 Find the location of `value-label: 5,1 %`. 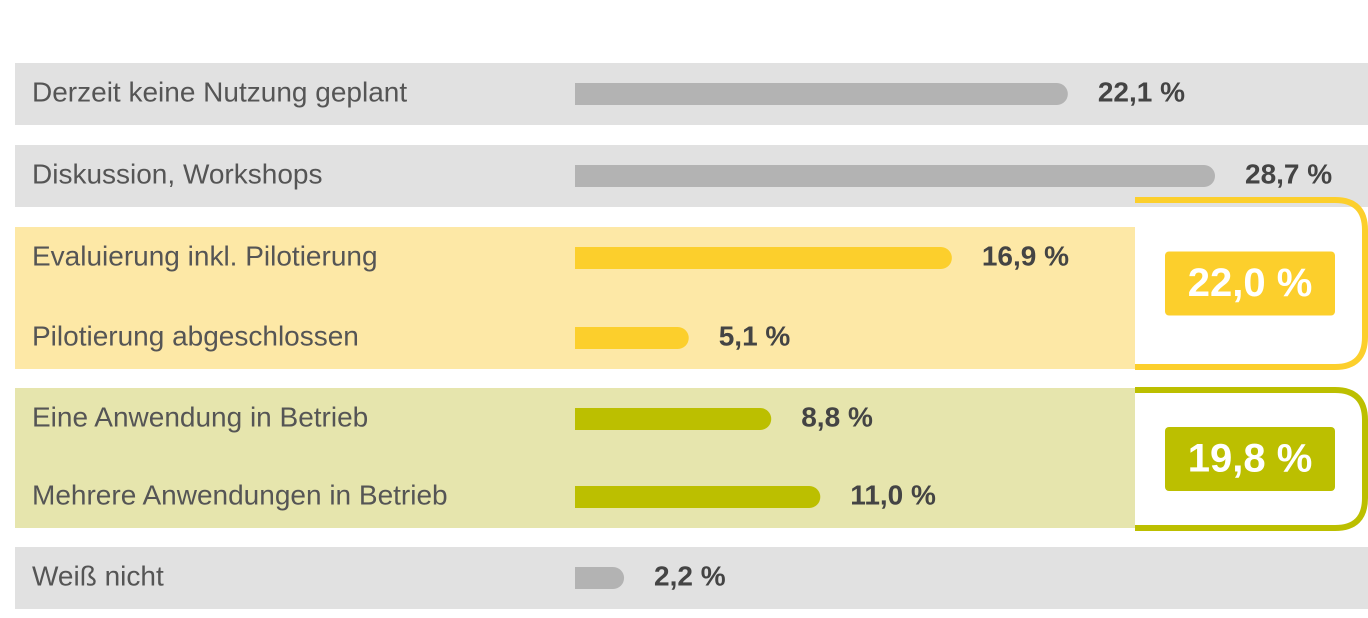

value-label: 5,1 % is located at coordinates (755, 335).